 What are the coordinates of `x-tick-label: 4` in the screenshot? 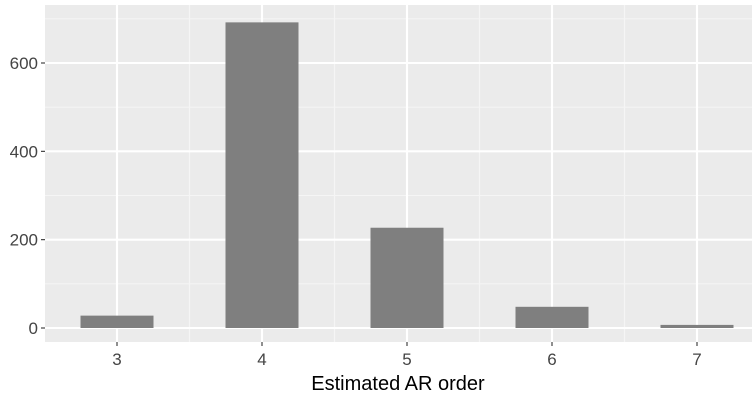 It's located at (261, 359).